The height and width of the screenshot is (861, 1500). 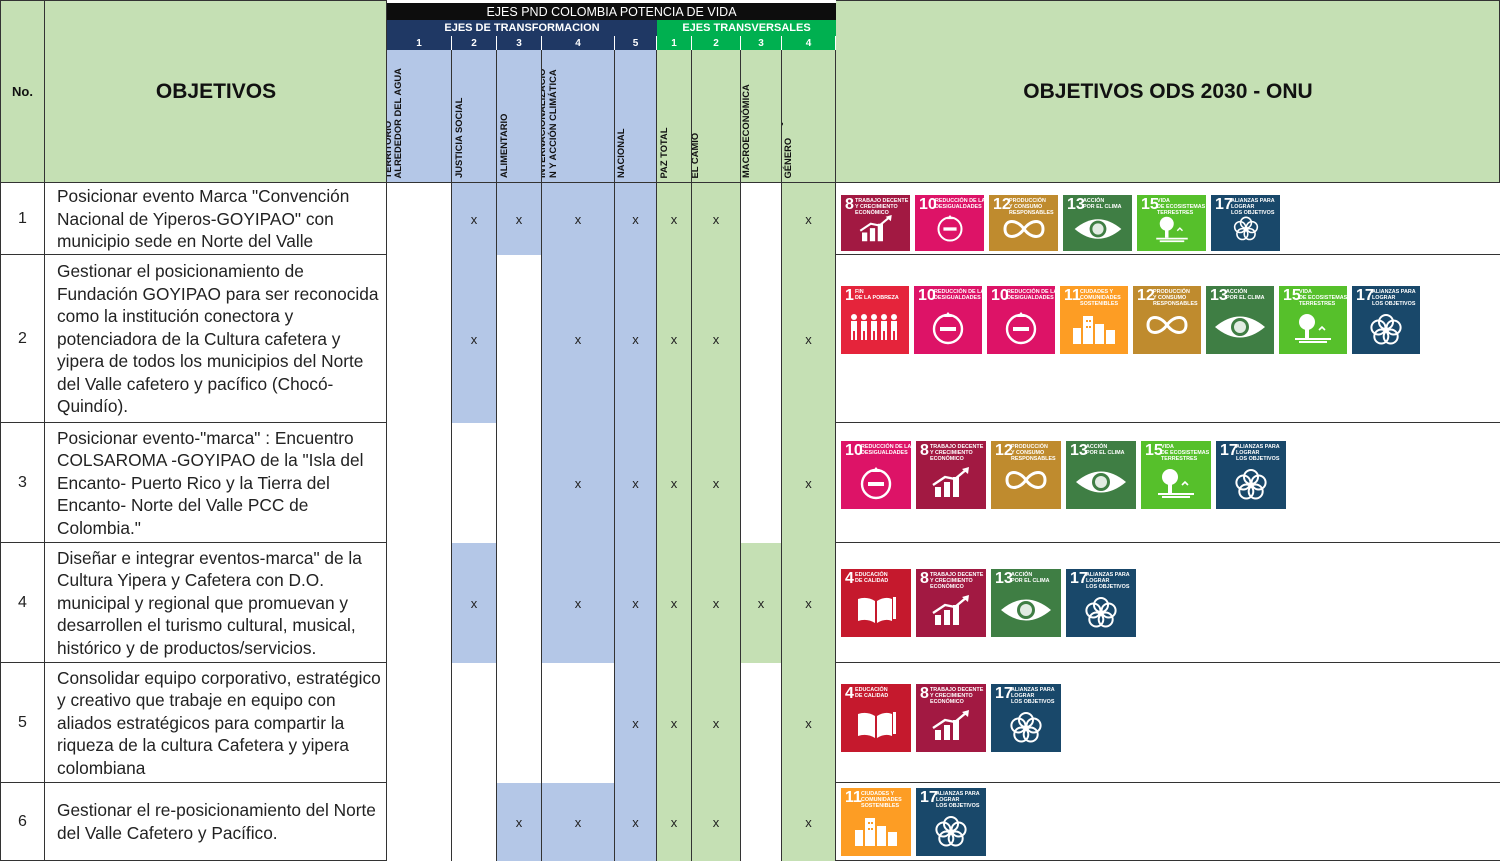 I want to click on sdg-number: 10, so click(x=927, y=295).